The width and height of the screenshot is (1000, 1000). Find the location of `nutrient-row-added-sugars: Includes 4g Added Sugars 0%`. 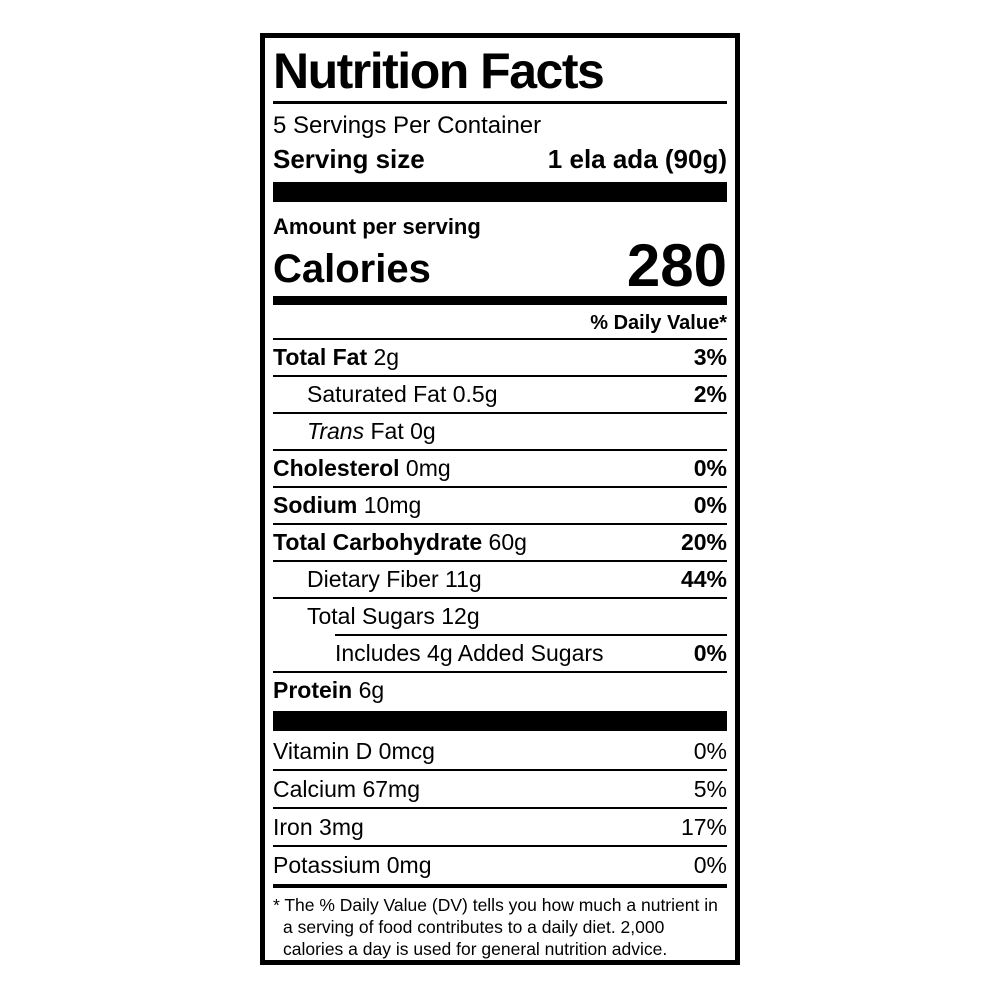

nutrient-row-added-sugars: Includes 4g Added Sugars 0% is located at coordinates (531, 652).